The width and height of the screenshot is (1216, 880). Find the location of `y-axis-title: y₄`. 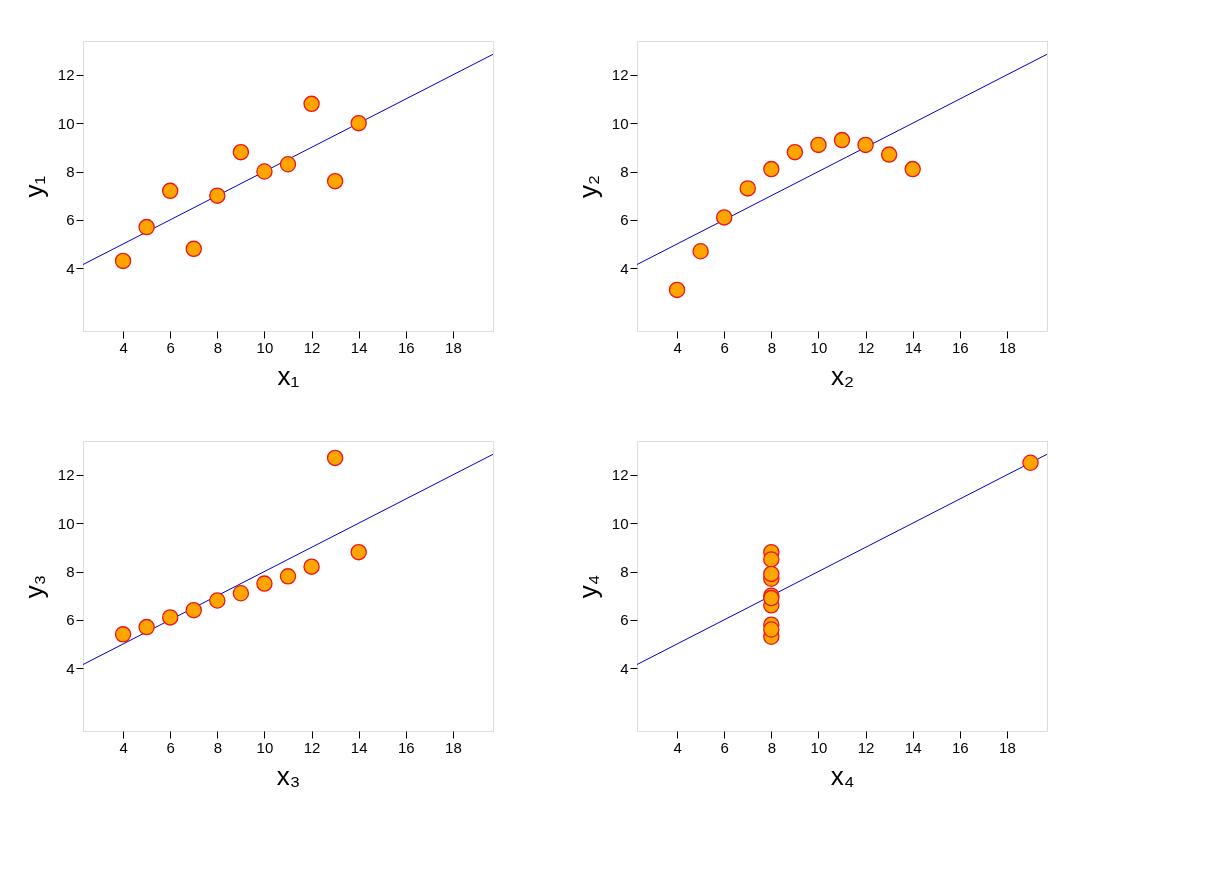

y-axis-title: y₄ is located at coordinates (587, 586).